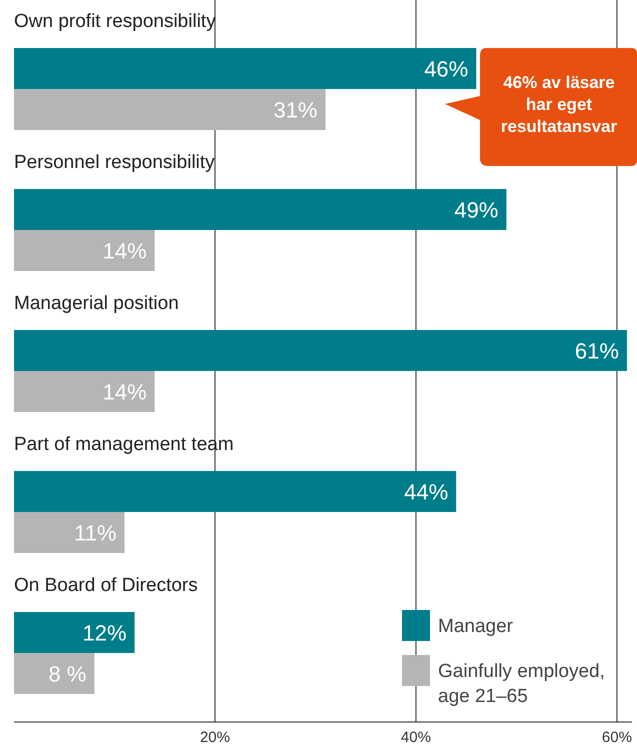 The height and width of the screenshot is (749, 637). What do you see at coordinates (559, 104) in the screenshot?
I see `annotation: 46% av läsare har eget resultatansvar` at bounding box center [559, 104].